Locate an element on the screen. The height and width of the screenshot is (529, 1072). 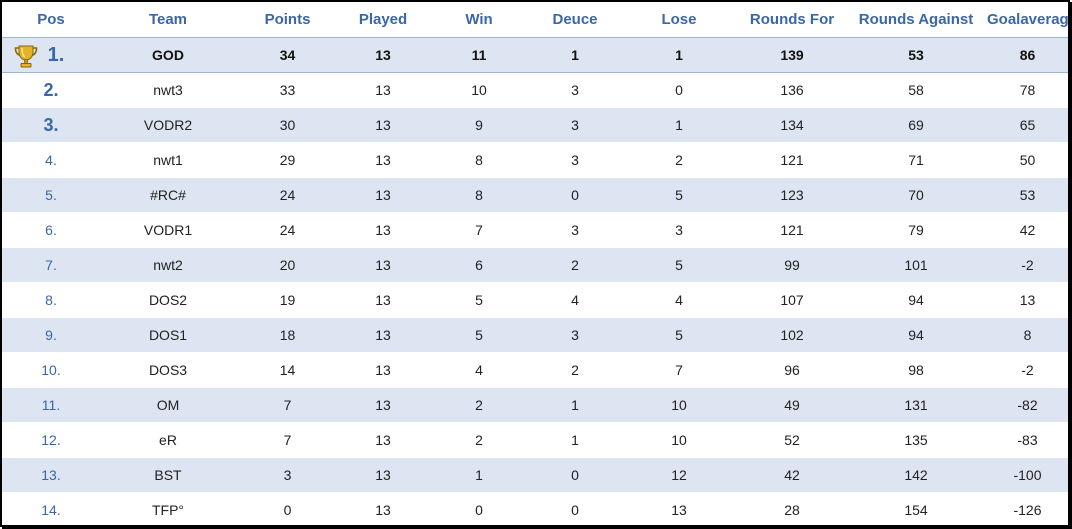
points-cell: 24 is located at coordinates (287, 195).